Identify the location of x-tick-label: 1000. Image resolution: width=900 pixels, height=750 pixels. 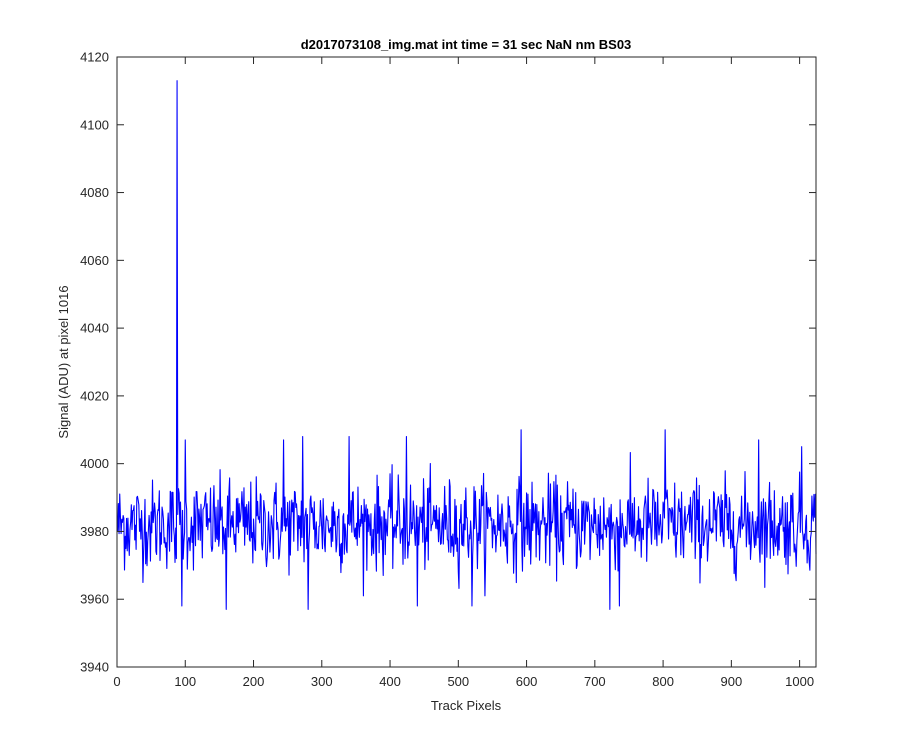
(799, 681).